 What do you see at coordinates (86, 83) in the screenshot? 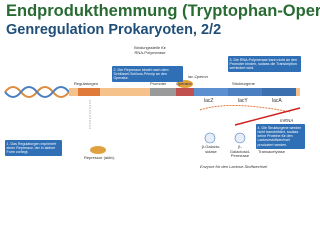
I see `label: Regulatorgen` at bounding box center [86, 83].